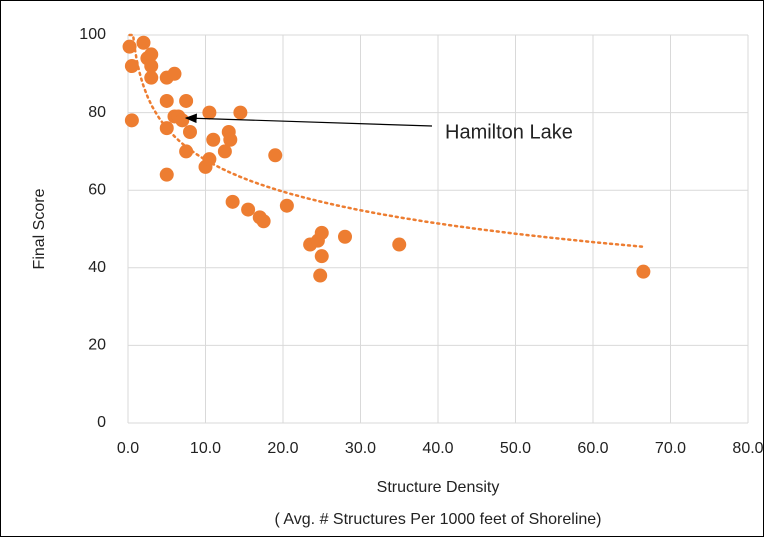 This screenshot has width=765, height=538. Describe the element at coordinates (92, 34) in the screenshot. I see `y-tick-label: 100` at that location.